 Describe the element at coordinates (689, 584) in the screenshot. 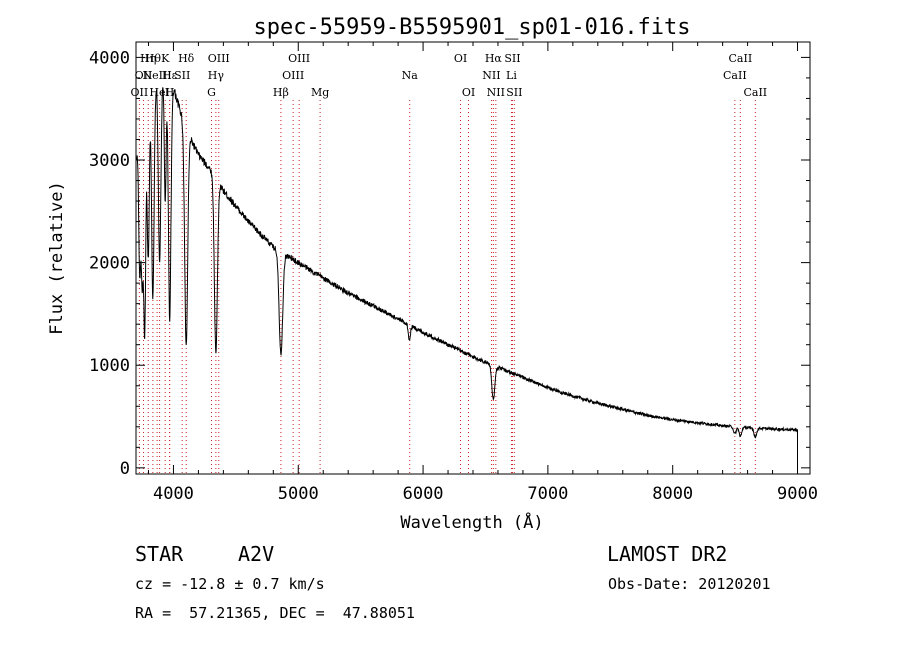

I see `obs-date-text: Obs-Date: 20120201` at that location.